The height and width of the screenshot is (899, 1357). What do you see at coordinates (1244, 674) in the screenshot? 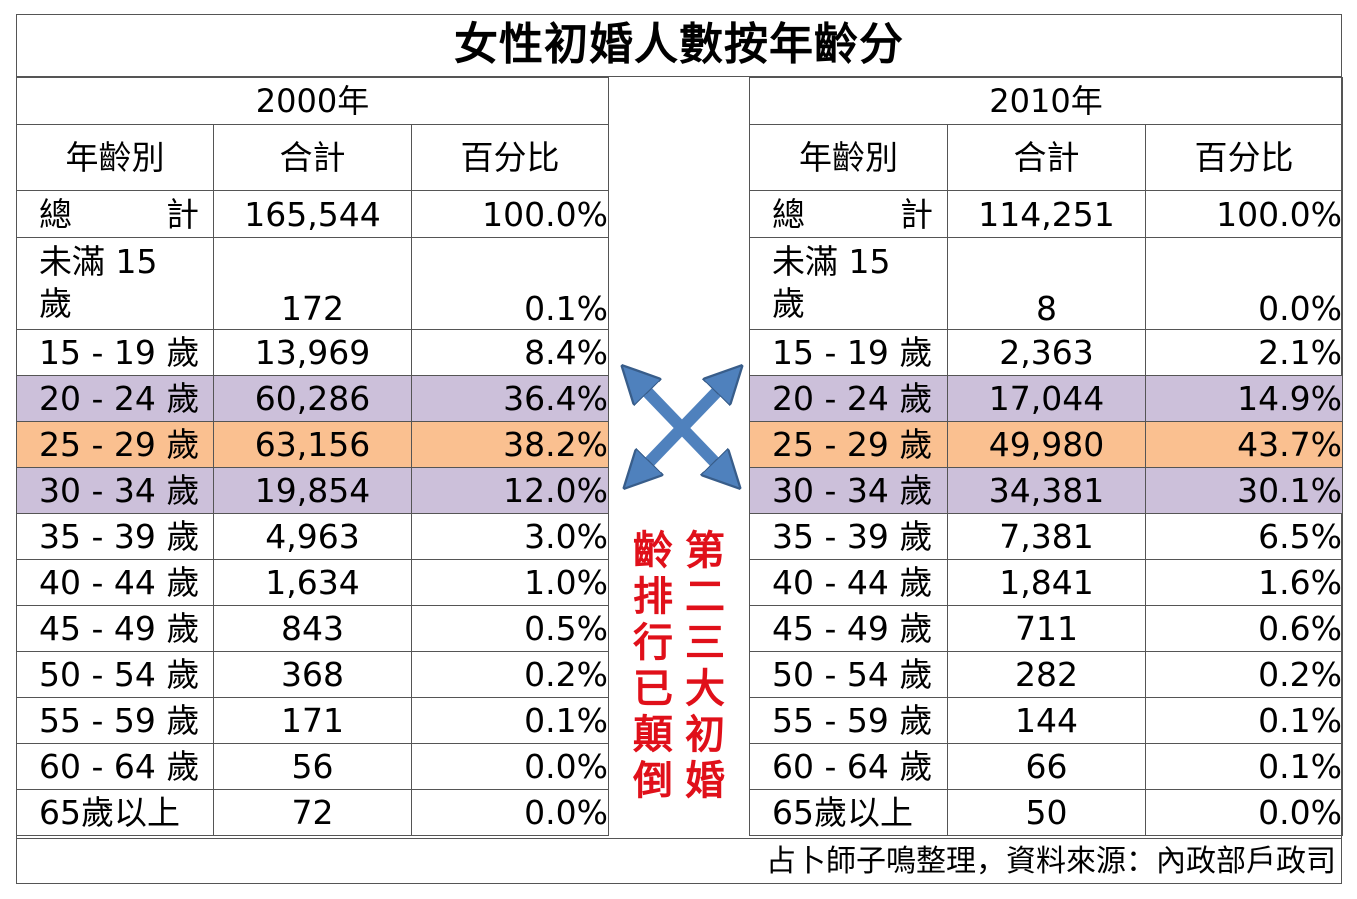
I see `pct-cell: 0.2%` at bounding box center [1244, 674].